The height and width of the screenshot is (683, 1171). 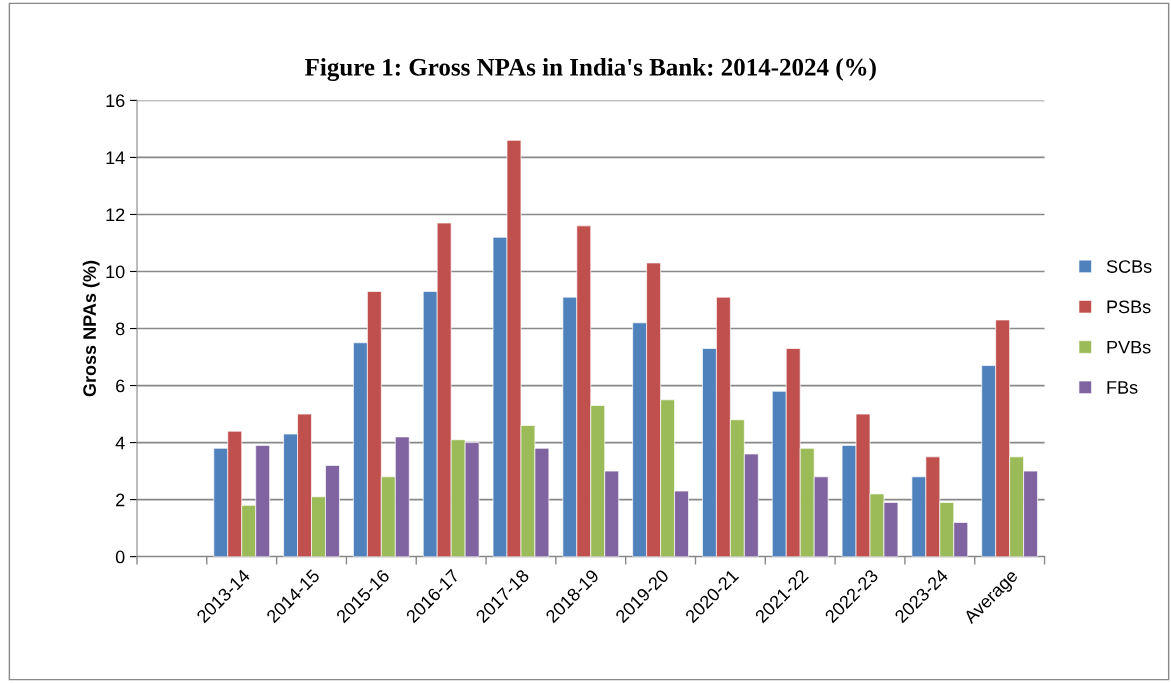 What do you see at coordinates (1129, 347) in the screenshot?
I see `legend-label: PVBs` at bounding box center [1129, 347].